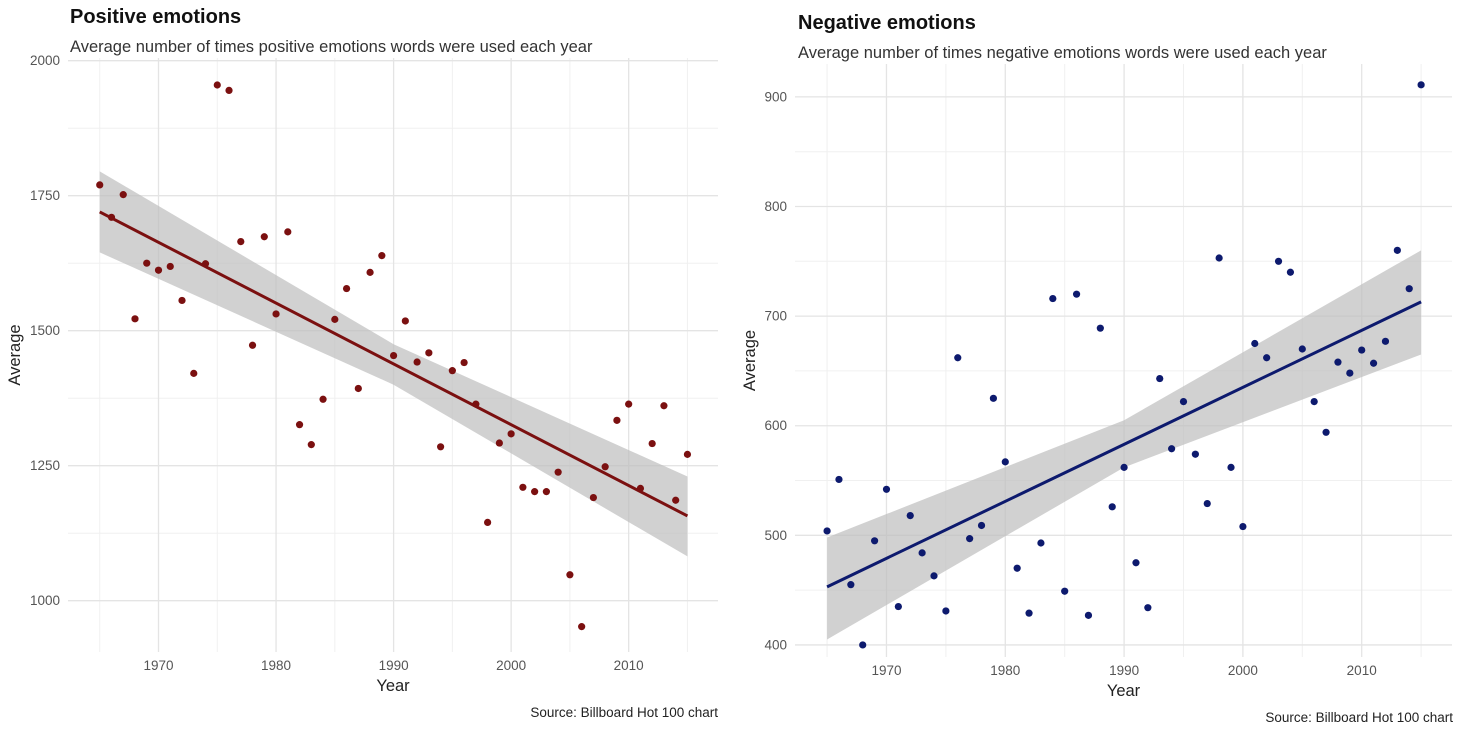 The image size is (1467, 743). Describe the element at coordinates (45, 465) in the screenshot. I see `y-tick-label: 1250` at that location.